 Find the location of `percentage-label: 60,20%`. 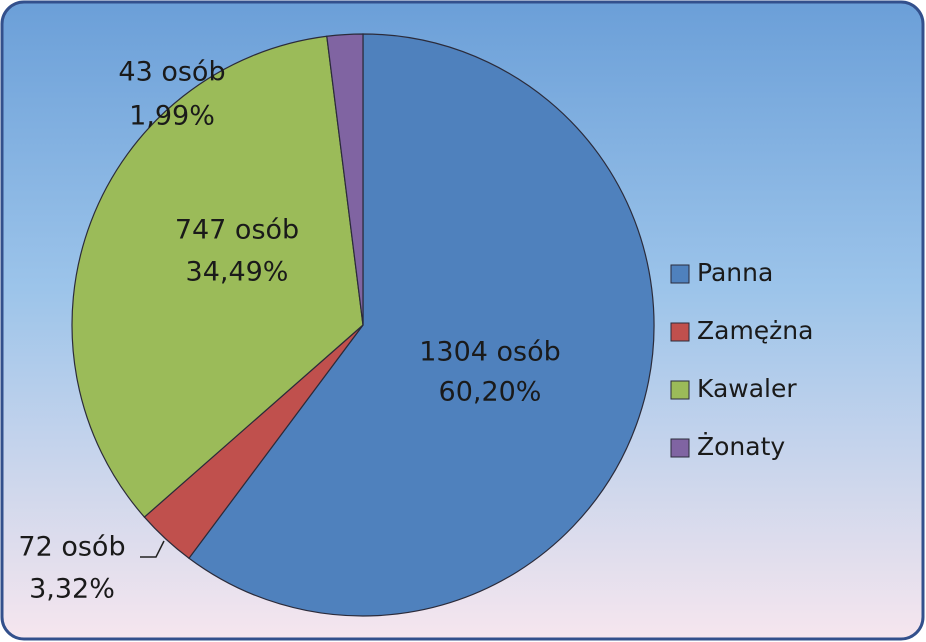

percentage-label: 60,20% is located at coordinates (490, 392).